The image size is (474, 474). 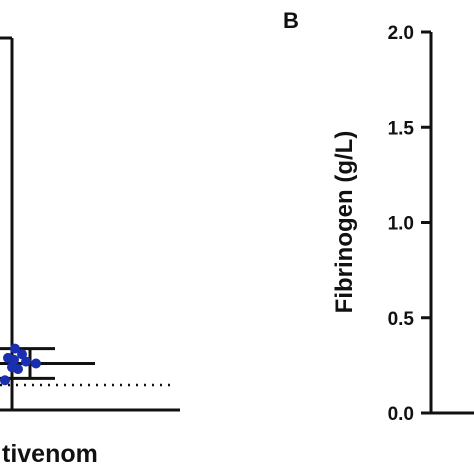 I want to click on y-tick-label: 2.0, so click(x=401, y=33).